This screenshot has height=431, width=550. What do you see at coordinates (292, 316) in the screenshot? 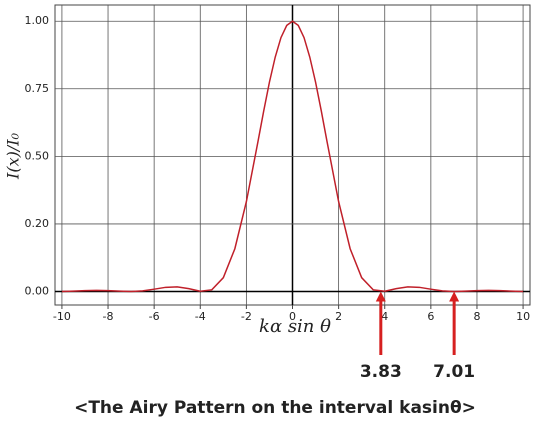
I see `x-tick-label: 0` at bounding box center [292, 316].